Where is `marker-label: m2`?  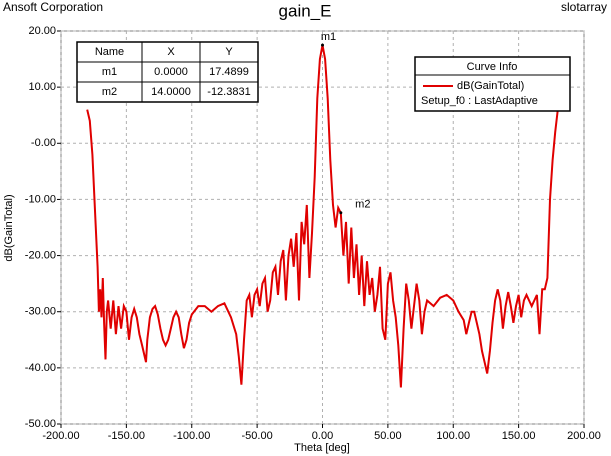 marker-label: m2 is located at coordinates (362, 205).